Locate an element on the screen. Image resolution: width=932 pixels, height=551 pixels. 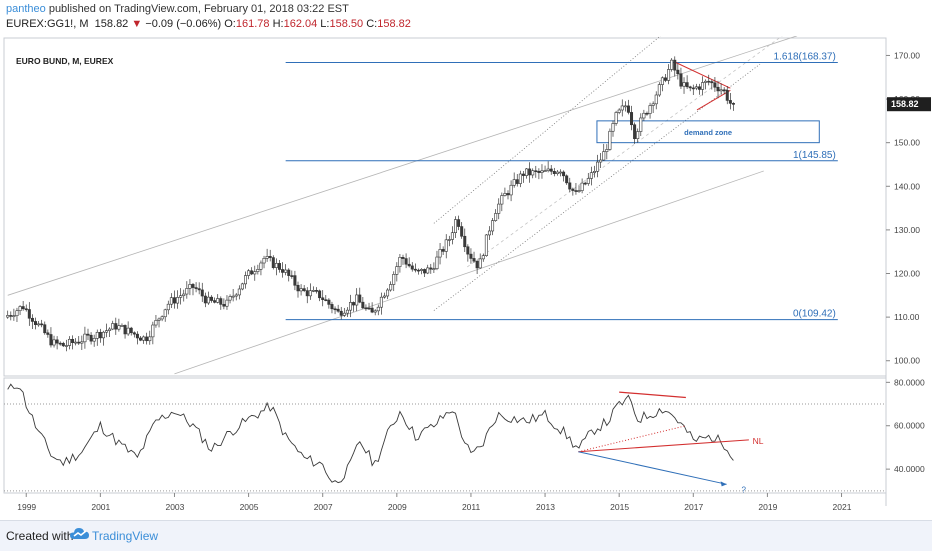
change-value: −0.09 (−0.06%) is located at coordinates (183, 24).